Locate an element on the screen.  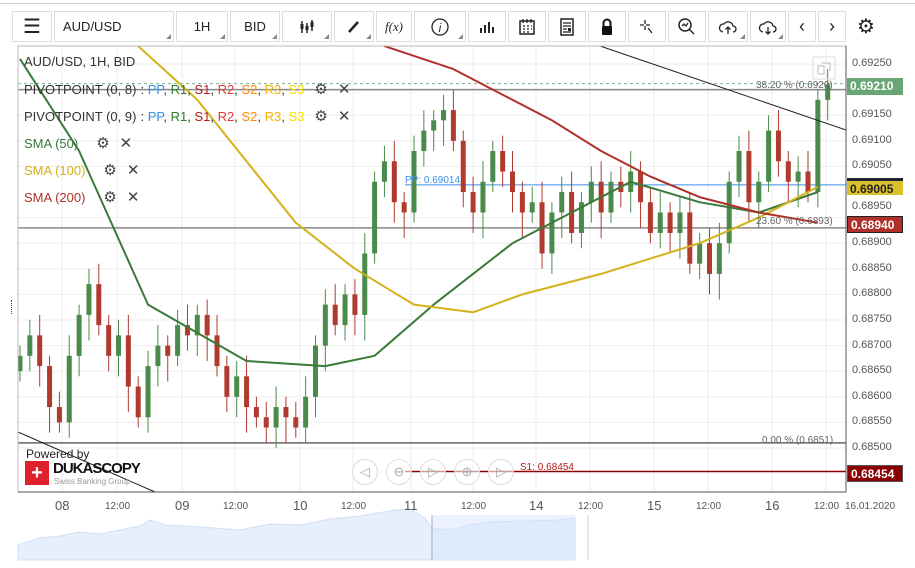
chart-type-button is located at coordinates (307, 26).